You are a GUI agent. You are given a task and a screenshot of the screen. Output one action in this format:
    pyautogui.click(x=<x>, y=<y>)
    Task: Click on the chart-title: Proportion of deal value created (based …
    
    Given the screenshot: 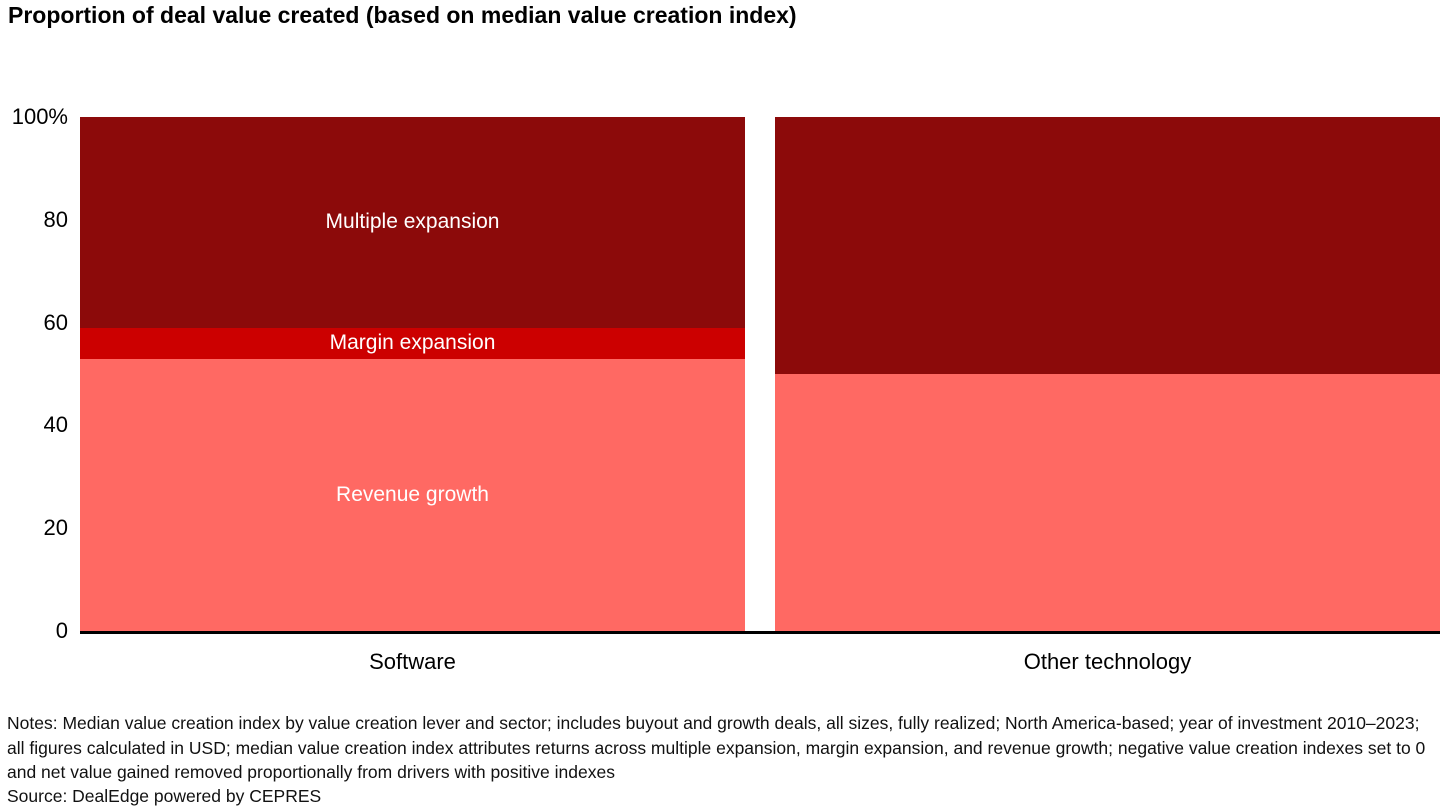 What is the action you would take?
    pyautogui.click(x=402, y=15)
    